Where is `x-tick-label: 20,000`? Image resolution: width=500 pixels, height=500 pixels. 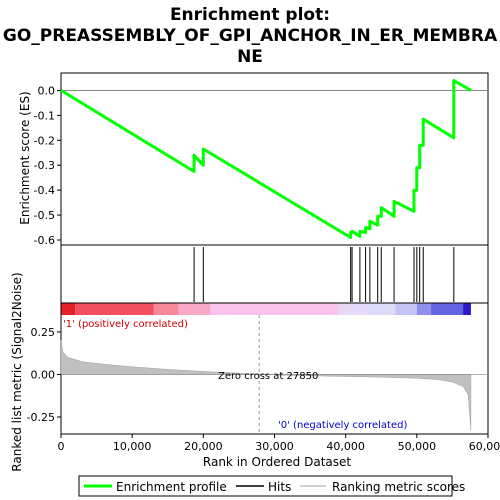 x-tick-label: 20,000 is located at coordinates (203, 446).